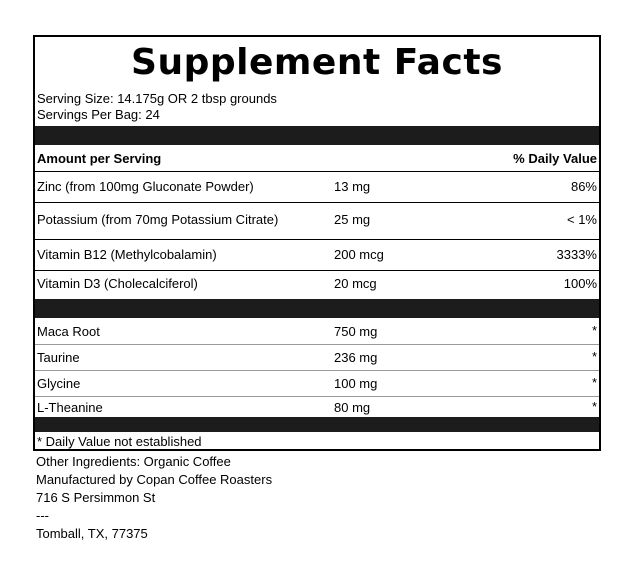 The width and height of the screenshot is (639, 562). I want to click on thick-divider-top, so click(317, 135).